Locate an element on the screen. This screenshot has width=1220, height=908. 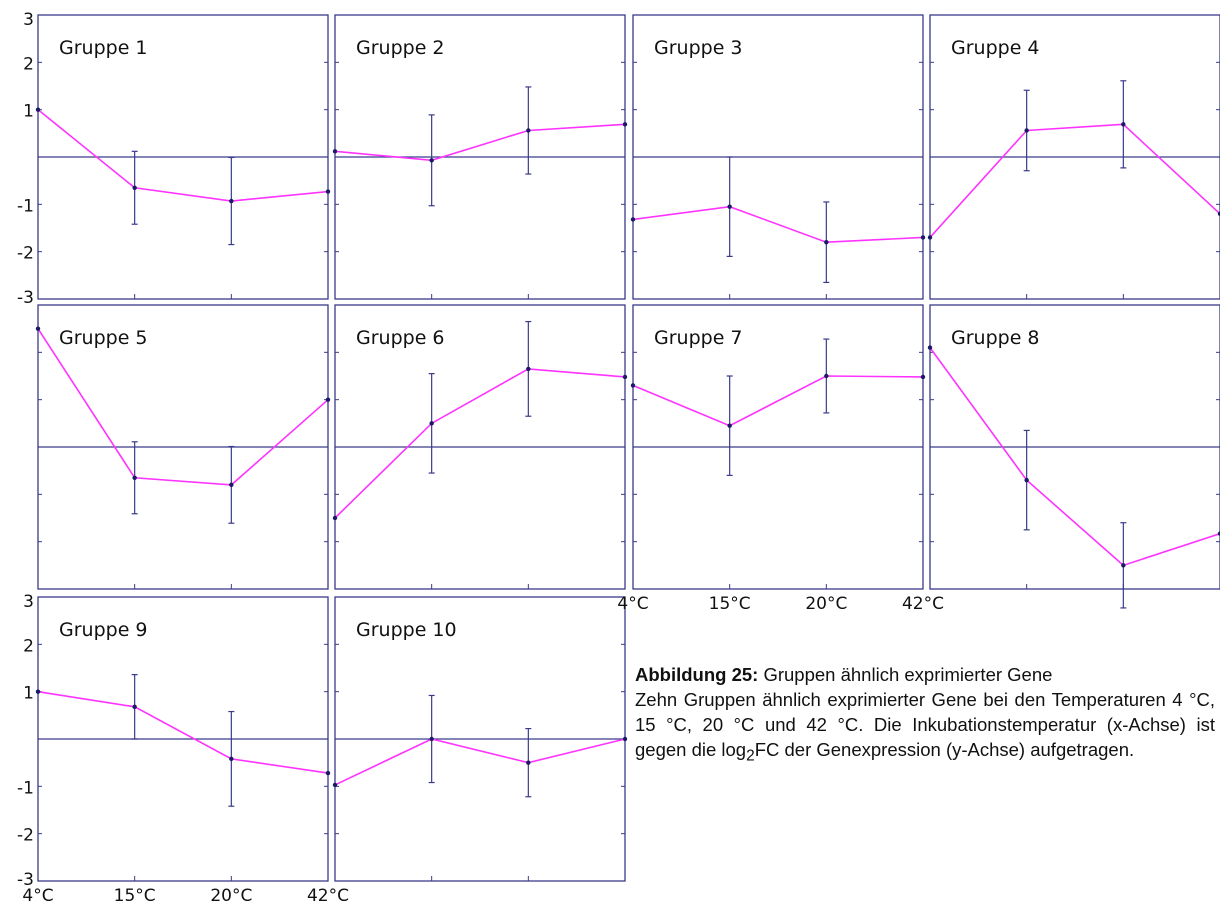
panel-7-title: Gruppe 7 is located at coordinates (698, 338).